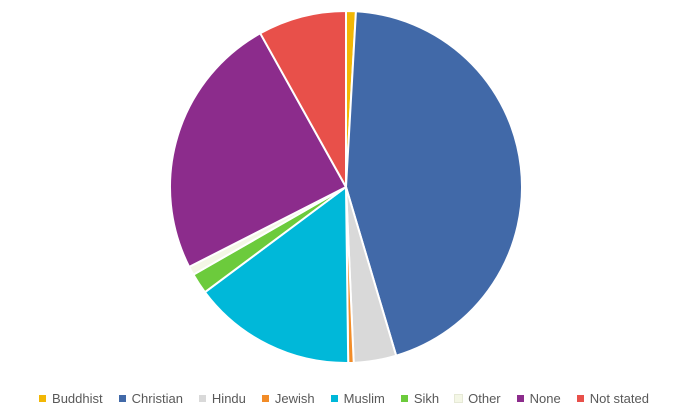  I want to click on legend-swatch-other, so click(459, 398).